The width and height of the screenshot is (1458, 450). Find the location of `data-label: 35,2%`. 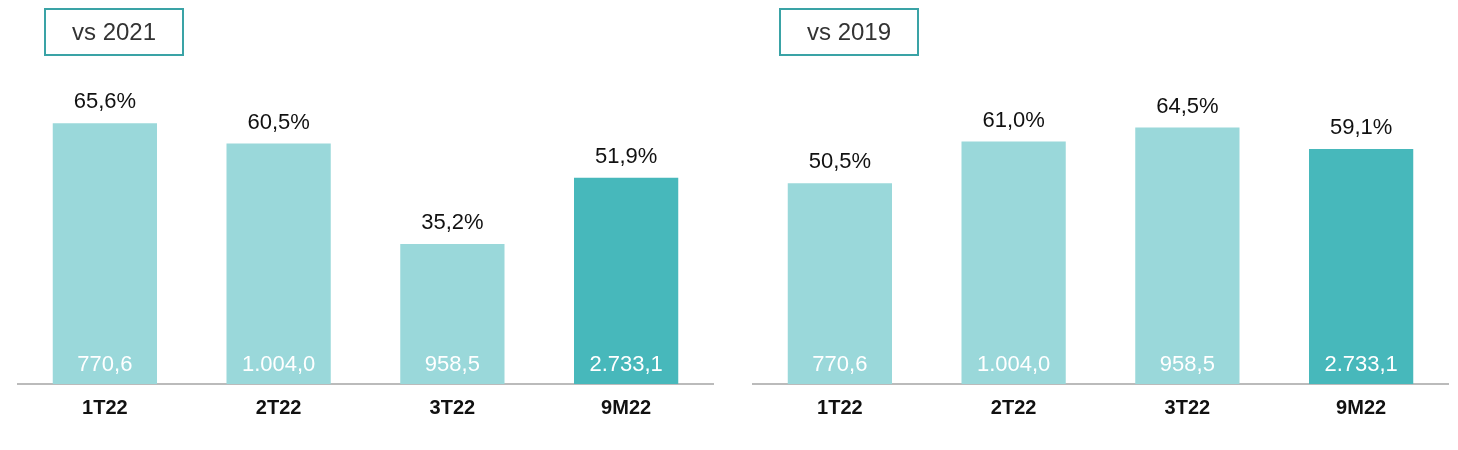

data-label: 35,2% is located at coordinates (452, 222).